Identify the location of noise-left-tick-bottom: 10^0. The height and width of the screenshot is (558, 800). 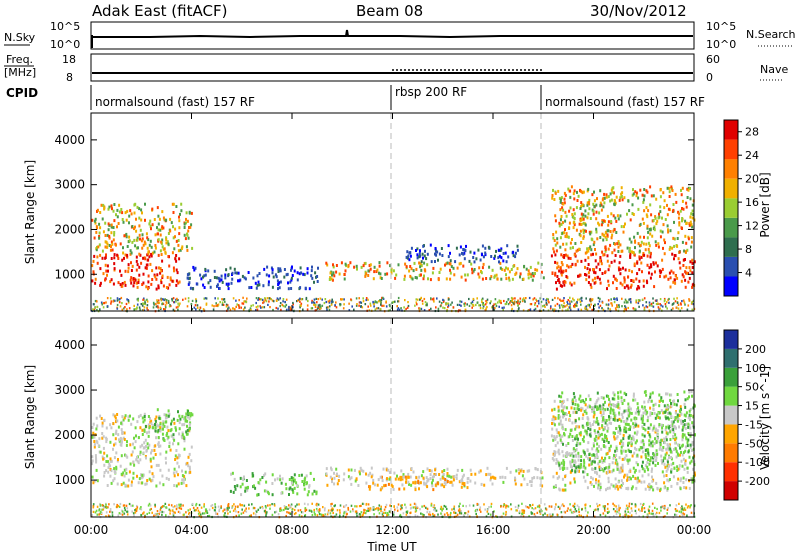
(65, 44).